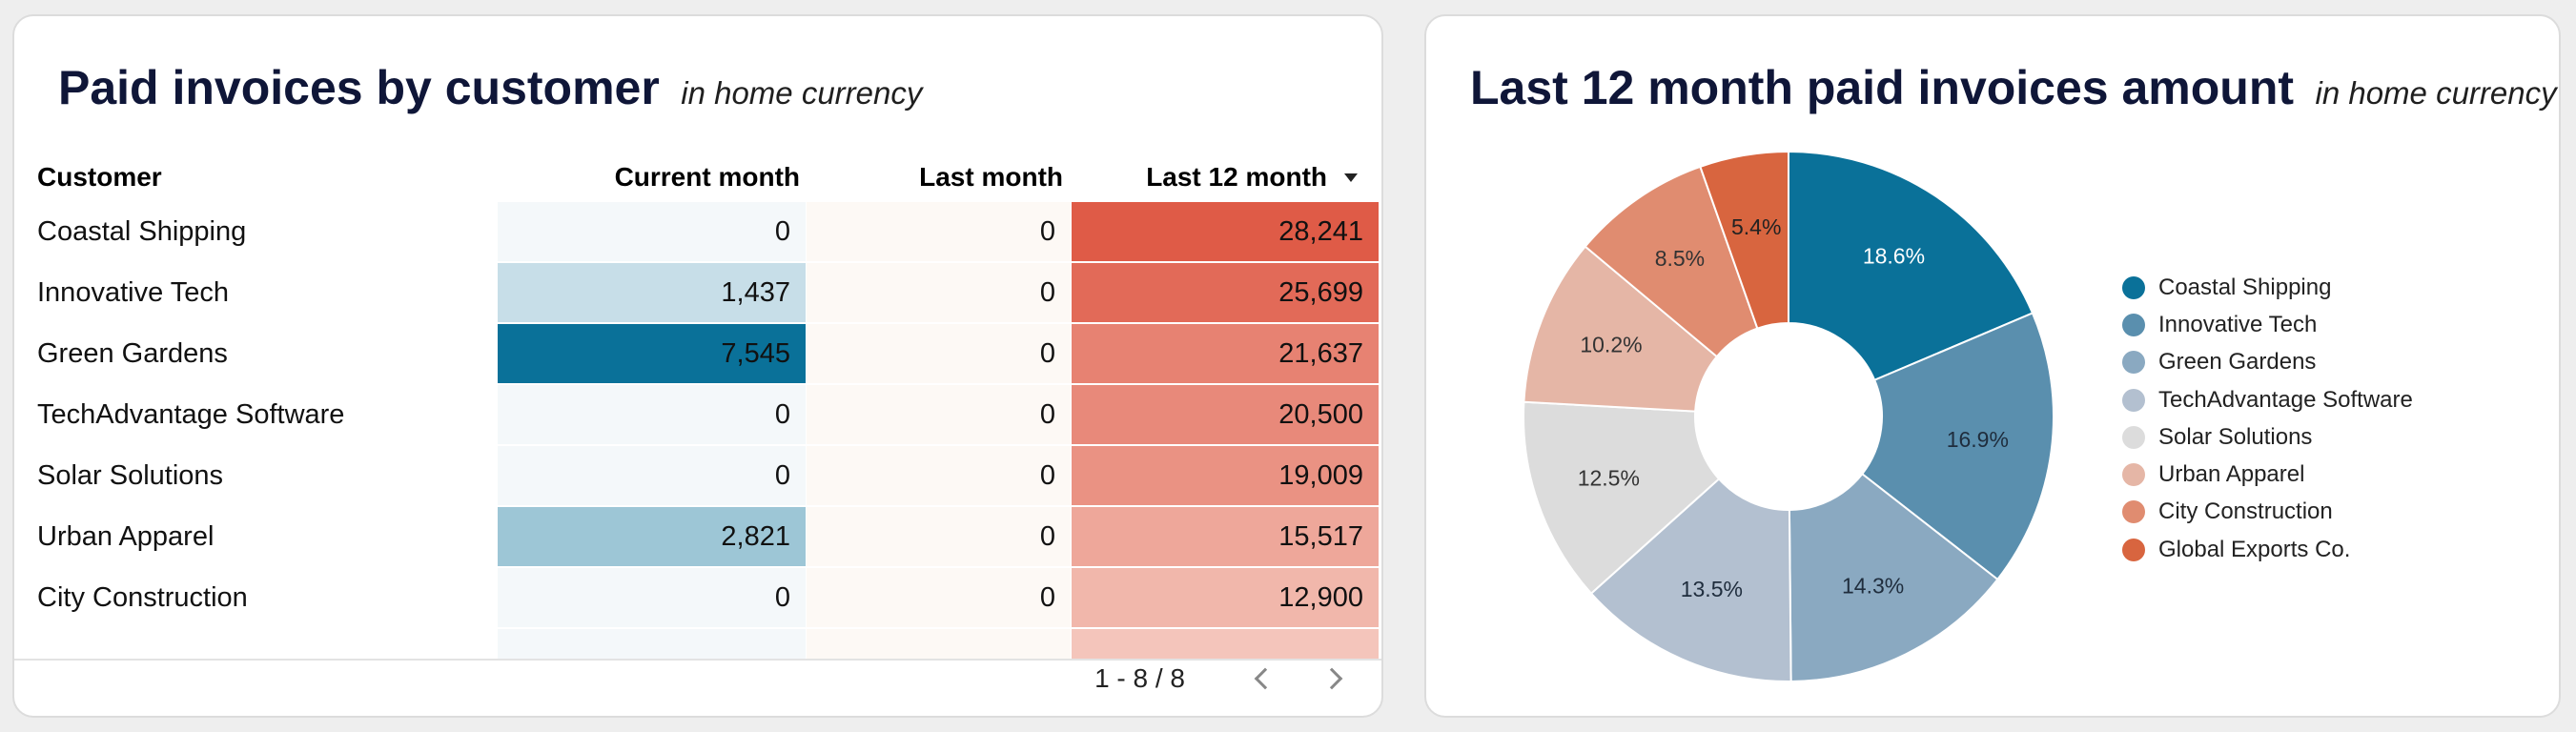 The image size is (2576, 732). I want to click on slice-percent-label: 14.3%, so click(1873, 585).